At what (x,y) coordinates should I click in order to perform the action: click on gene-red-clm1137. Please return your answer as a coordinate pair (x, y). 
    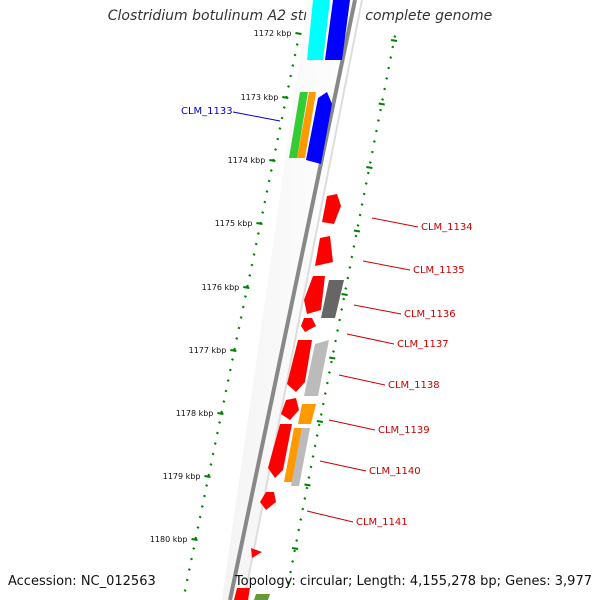
    Looking at the image, I should click on (308, 325).